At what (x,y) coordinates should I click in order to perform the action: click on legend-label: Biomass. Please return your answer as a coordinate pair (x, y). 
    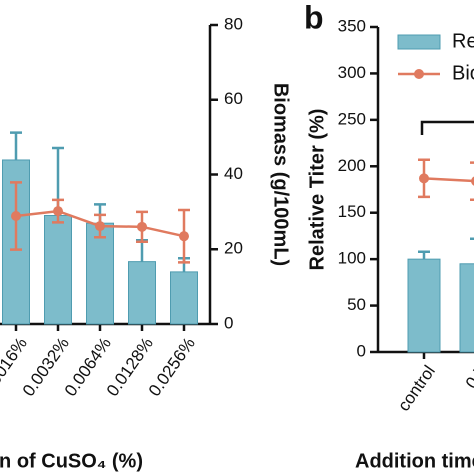
    Looking at the image, I should click on (463, 73).